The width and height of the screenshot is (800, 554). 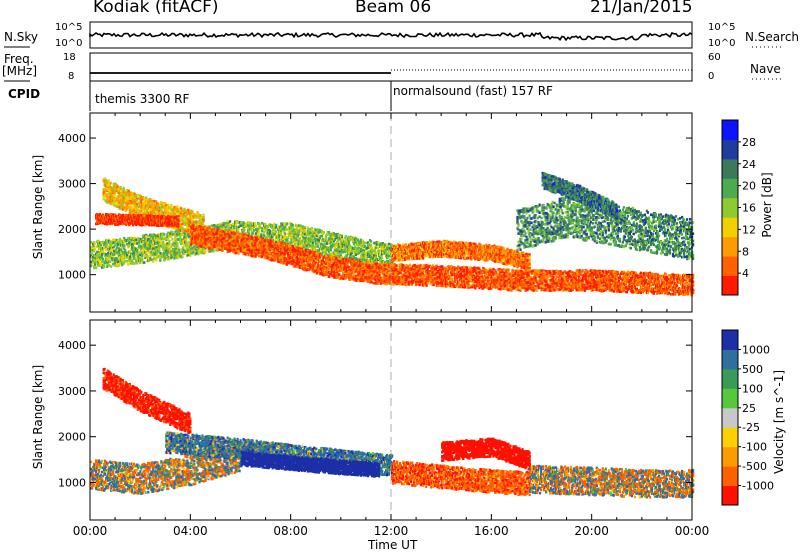 I want to click on nave-label: Nave, so click(x=765, y=69).